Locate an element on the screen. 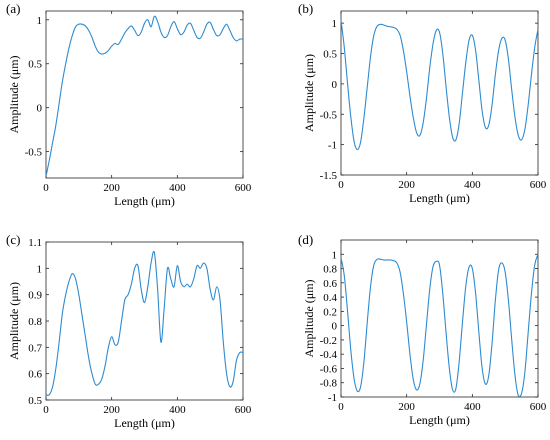 This screenshot has height=440, width=550. panel-label: (b) is located at coordinates (305, 8).